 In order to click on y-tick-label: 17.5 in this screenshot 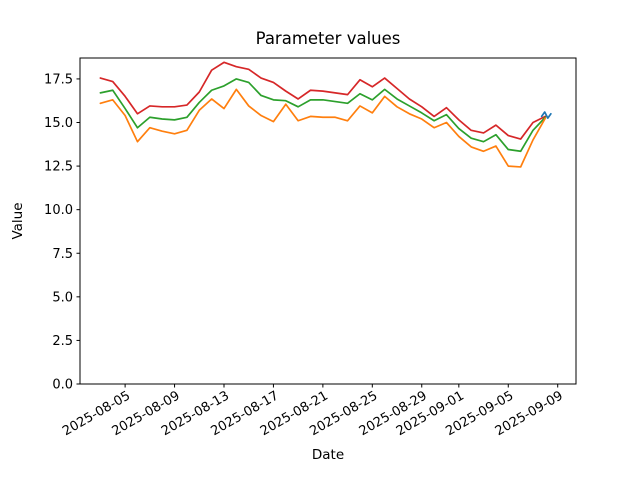, I will do `click(58, 79)`.